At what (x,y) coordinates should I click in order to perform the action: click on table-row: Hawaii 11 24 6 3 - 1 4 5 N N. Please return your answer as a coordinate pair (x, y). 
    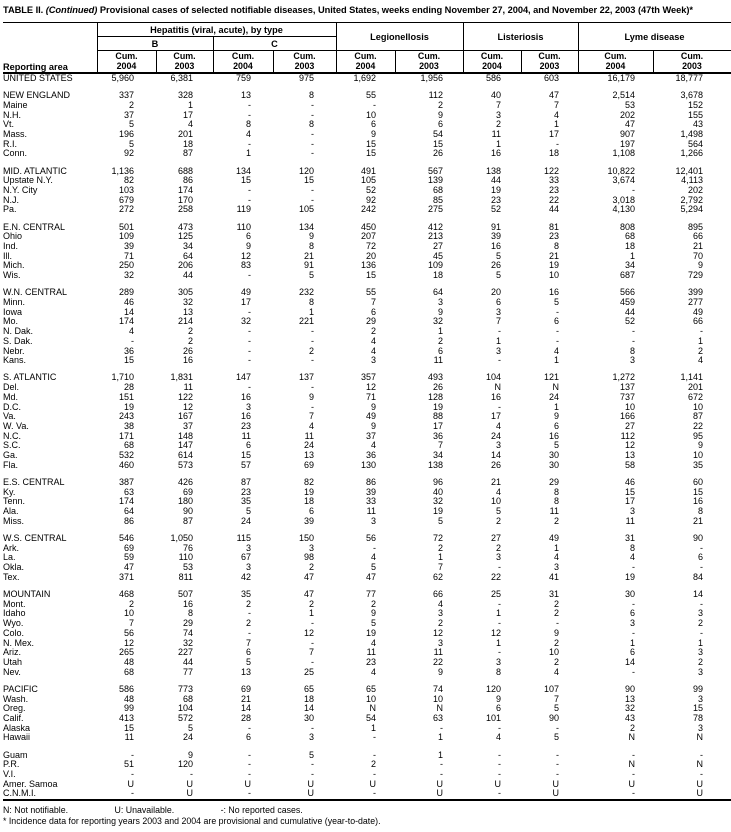
    Looking at the image, I should click on (367, 738).